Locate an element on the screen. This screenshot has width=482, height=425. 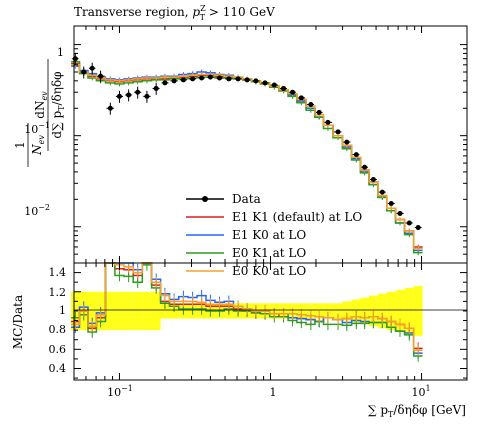
legend-item-e0k1: E0 K1 at LO is located at coordinates (246, 253).